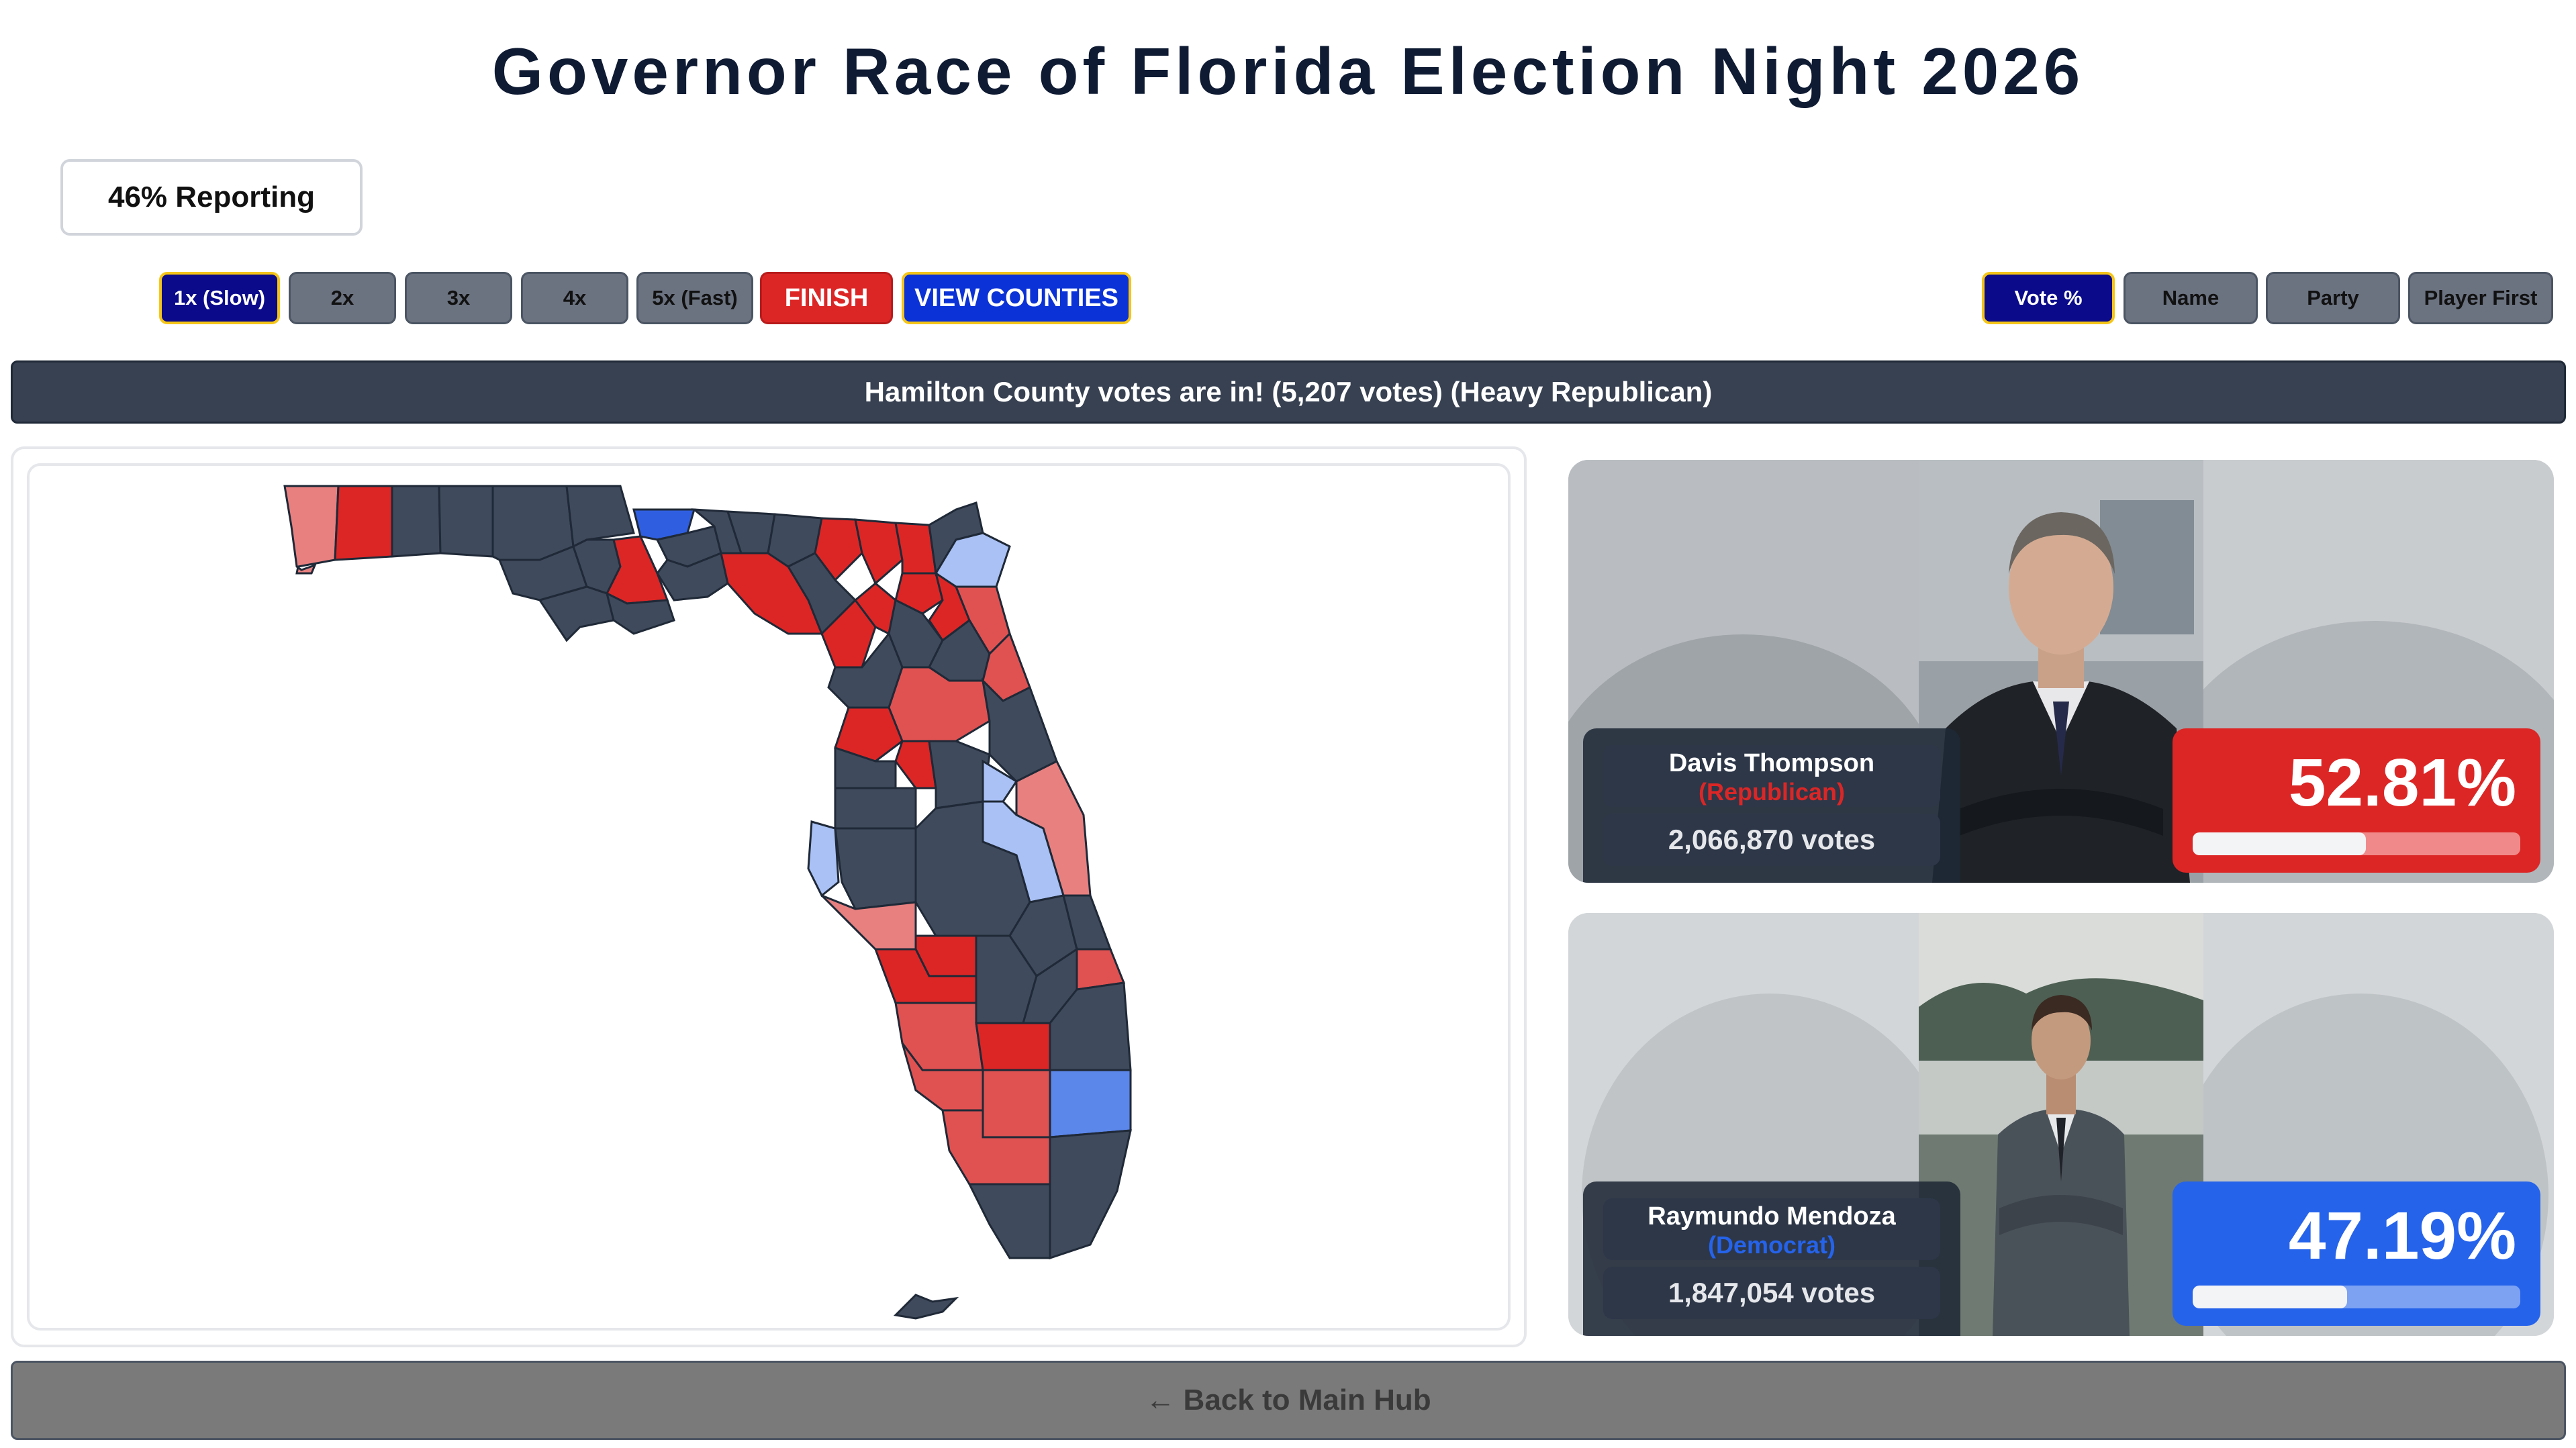 The height and width of the screenshot is (1448, 2576). I want to click on county-escambia, so click(311, 530).